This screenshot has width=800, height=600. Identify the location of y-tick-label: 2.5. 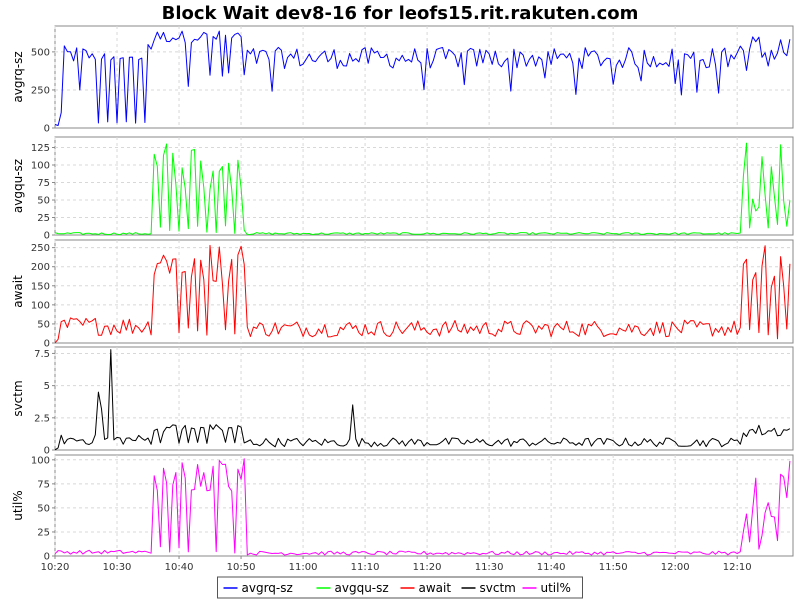
(42, 418).